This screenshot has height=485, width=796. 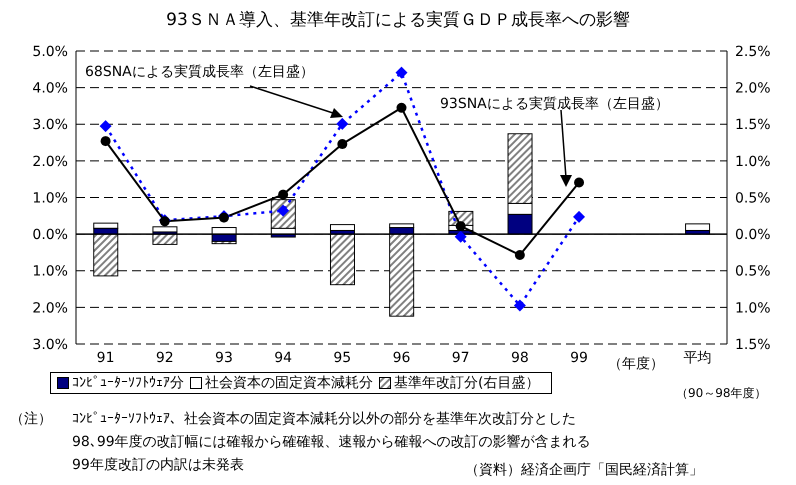 I want to click on y2-tick-label: 0.0%, so click(x=753, y=235).